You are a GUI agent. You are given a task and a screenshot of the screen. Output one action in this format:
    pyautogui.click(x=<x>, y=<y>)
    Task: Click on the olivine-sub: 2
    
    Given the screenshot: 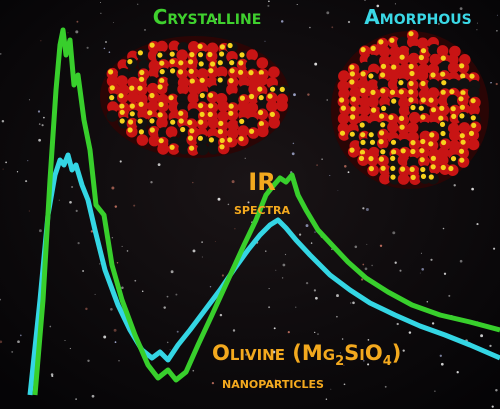 What is the action you would take?
    pyautogui.click(x=339, y=361)
    